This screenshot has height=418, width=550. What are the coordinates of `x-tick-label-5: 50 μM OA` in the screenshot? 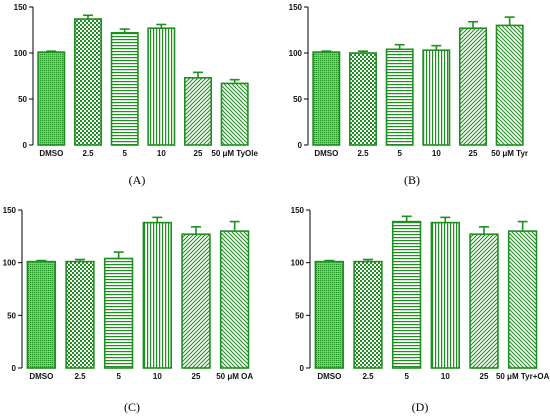 It's located at (234, 376).